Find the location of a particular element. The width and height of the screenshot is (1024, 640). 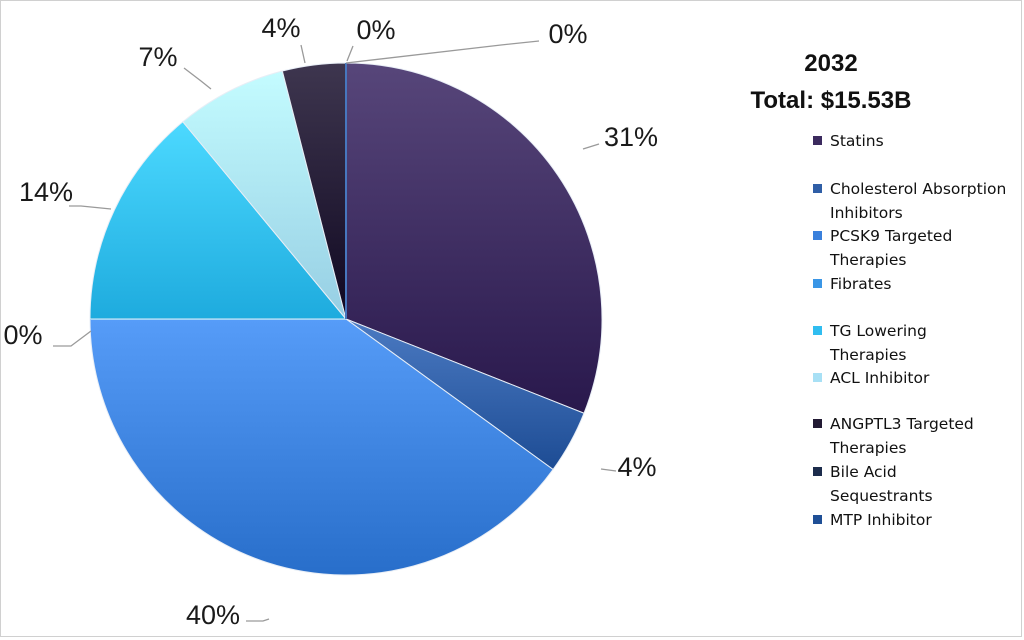

chart-title-block: 2032 Total: $15.53B is located at coordinates (831, 82).